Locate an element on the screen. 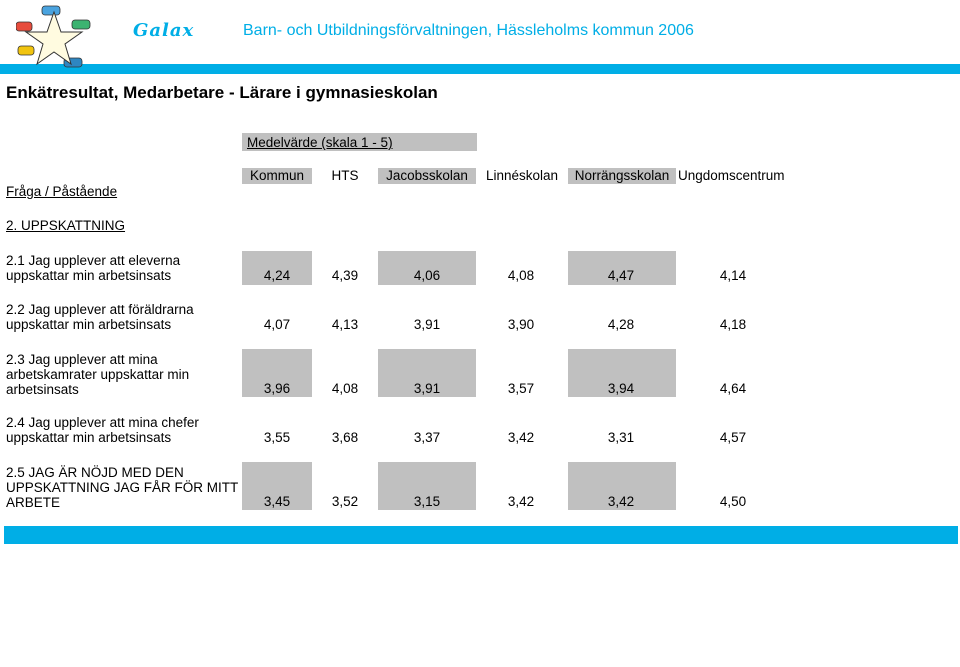 The height and width of the screenshot is (667, 960). row-label-line: 2.1 Jag upplever att eleverna is located at coordinates (93, 260).